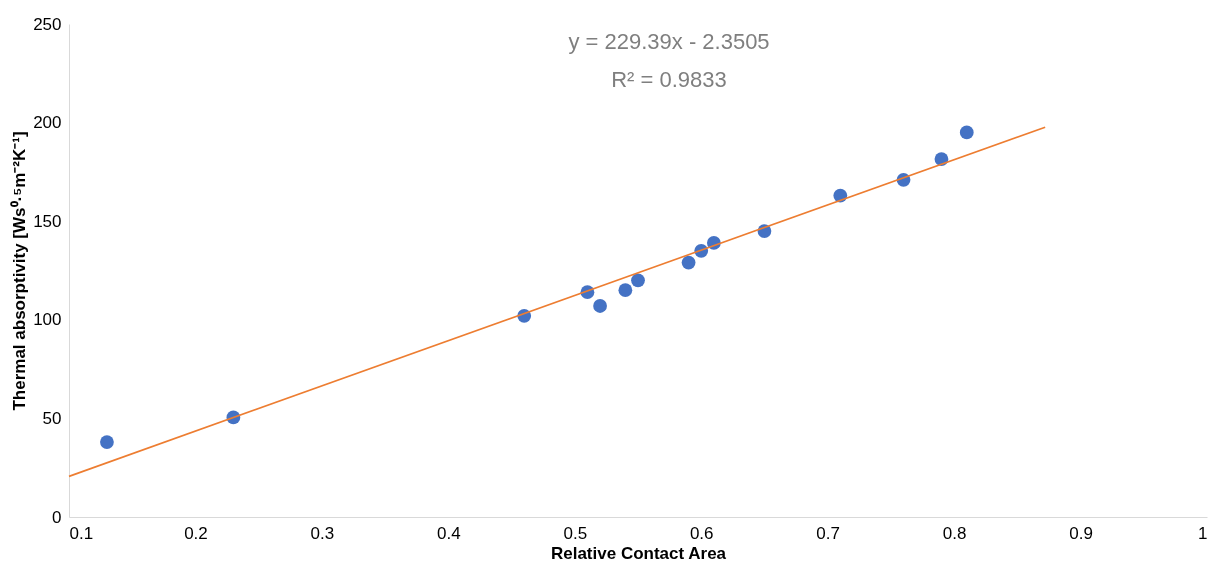  What do you see at coordinates (47, 24) in the screenshot?
I see `y-tick-label: 250` at bounding box center [47, 24].